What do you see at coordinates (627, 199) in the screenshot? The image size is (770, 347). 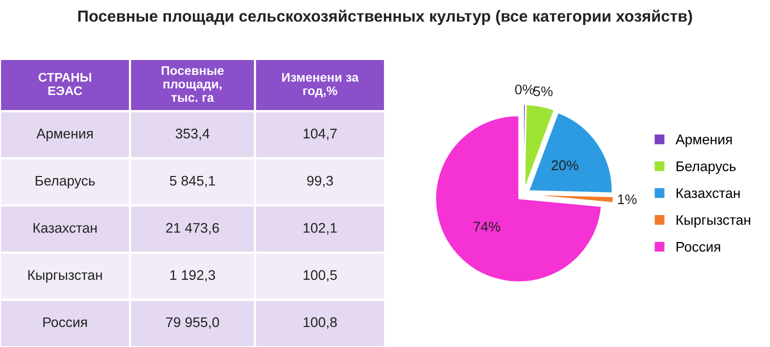 I see `data-label: 1%` at bounding box center [627, 199].